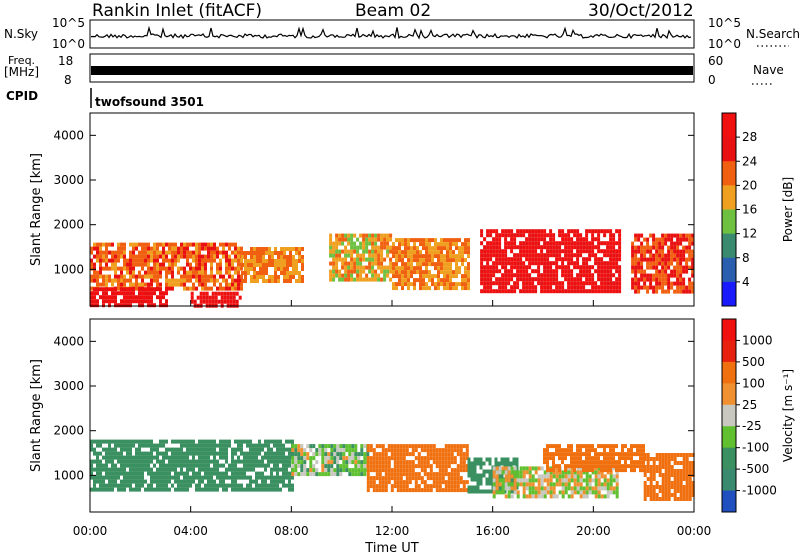  I want to click on colorbar-tick-label: 25, so click(749, 405).